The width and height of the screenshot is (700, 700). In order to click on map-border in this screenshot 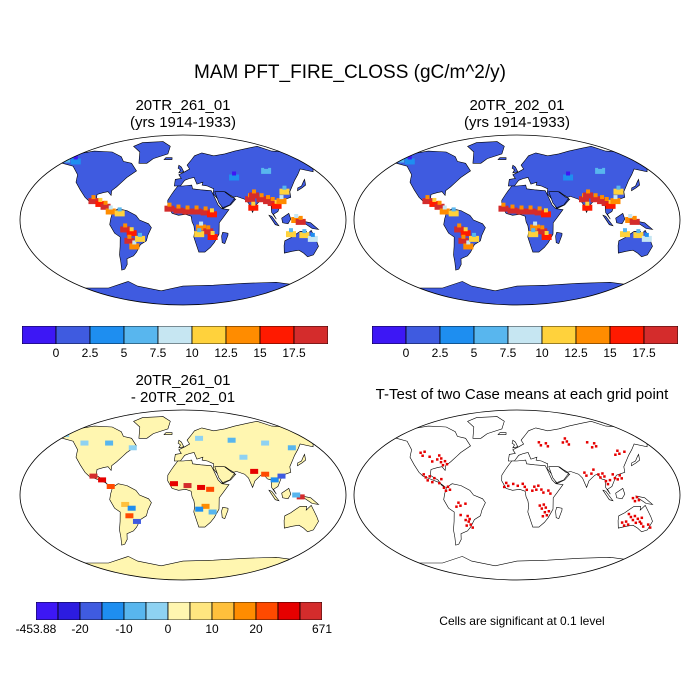, I will do `click(517, 220)`.